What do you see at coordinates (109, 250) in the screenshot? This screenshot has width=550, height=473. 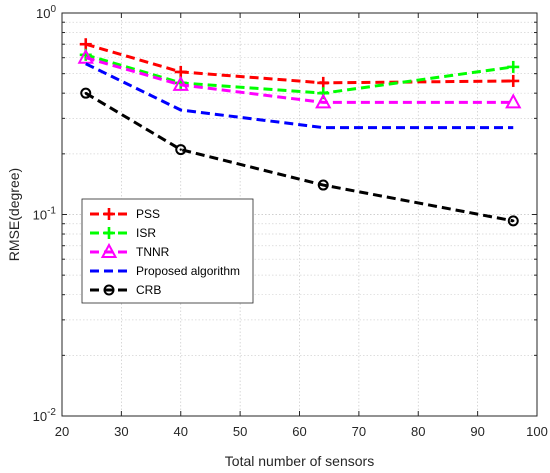 I see `legend-marker-tnnr` at bounding box center [109, 250].